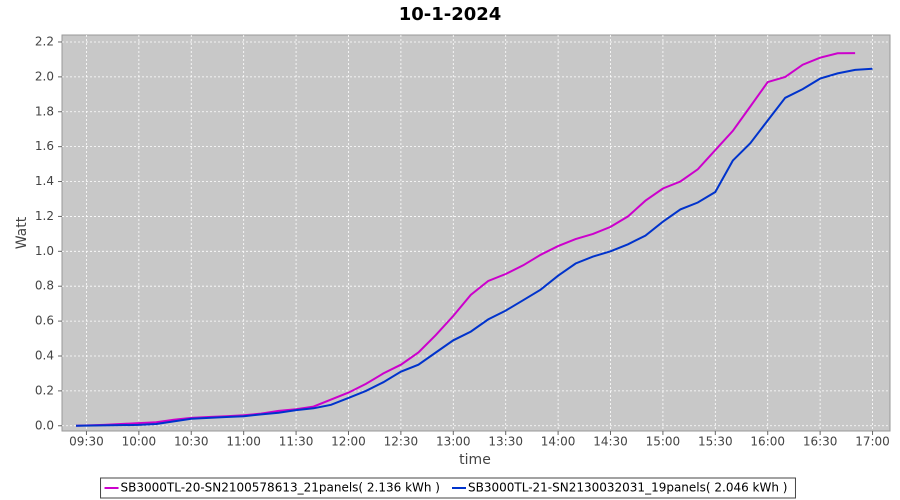 This screenshot has width=900, height=500. Describe the element at coordinates (450, 14) in the screenshot. I see `chart-title: 10-1-2024` at that location.